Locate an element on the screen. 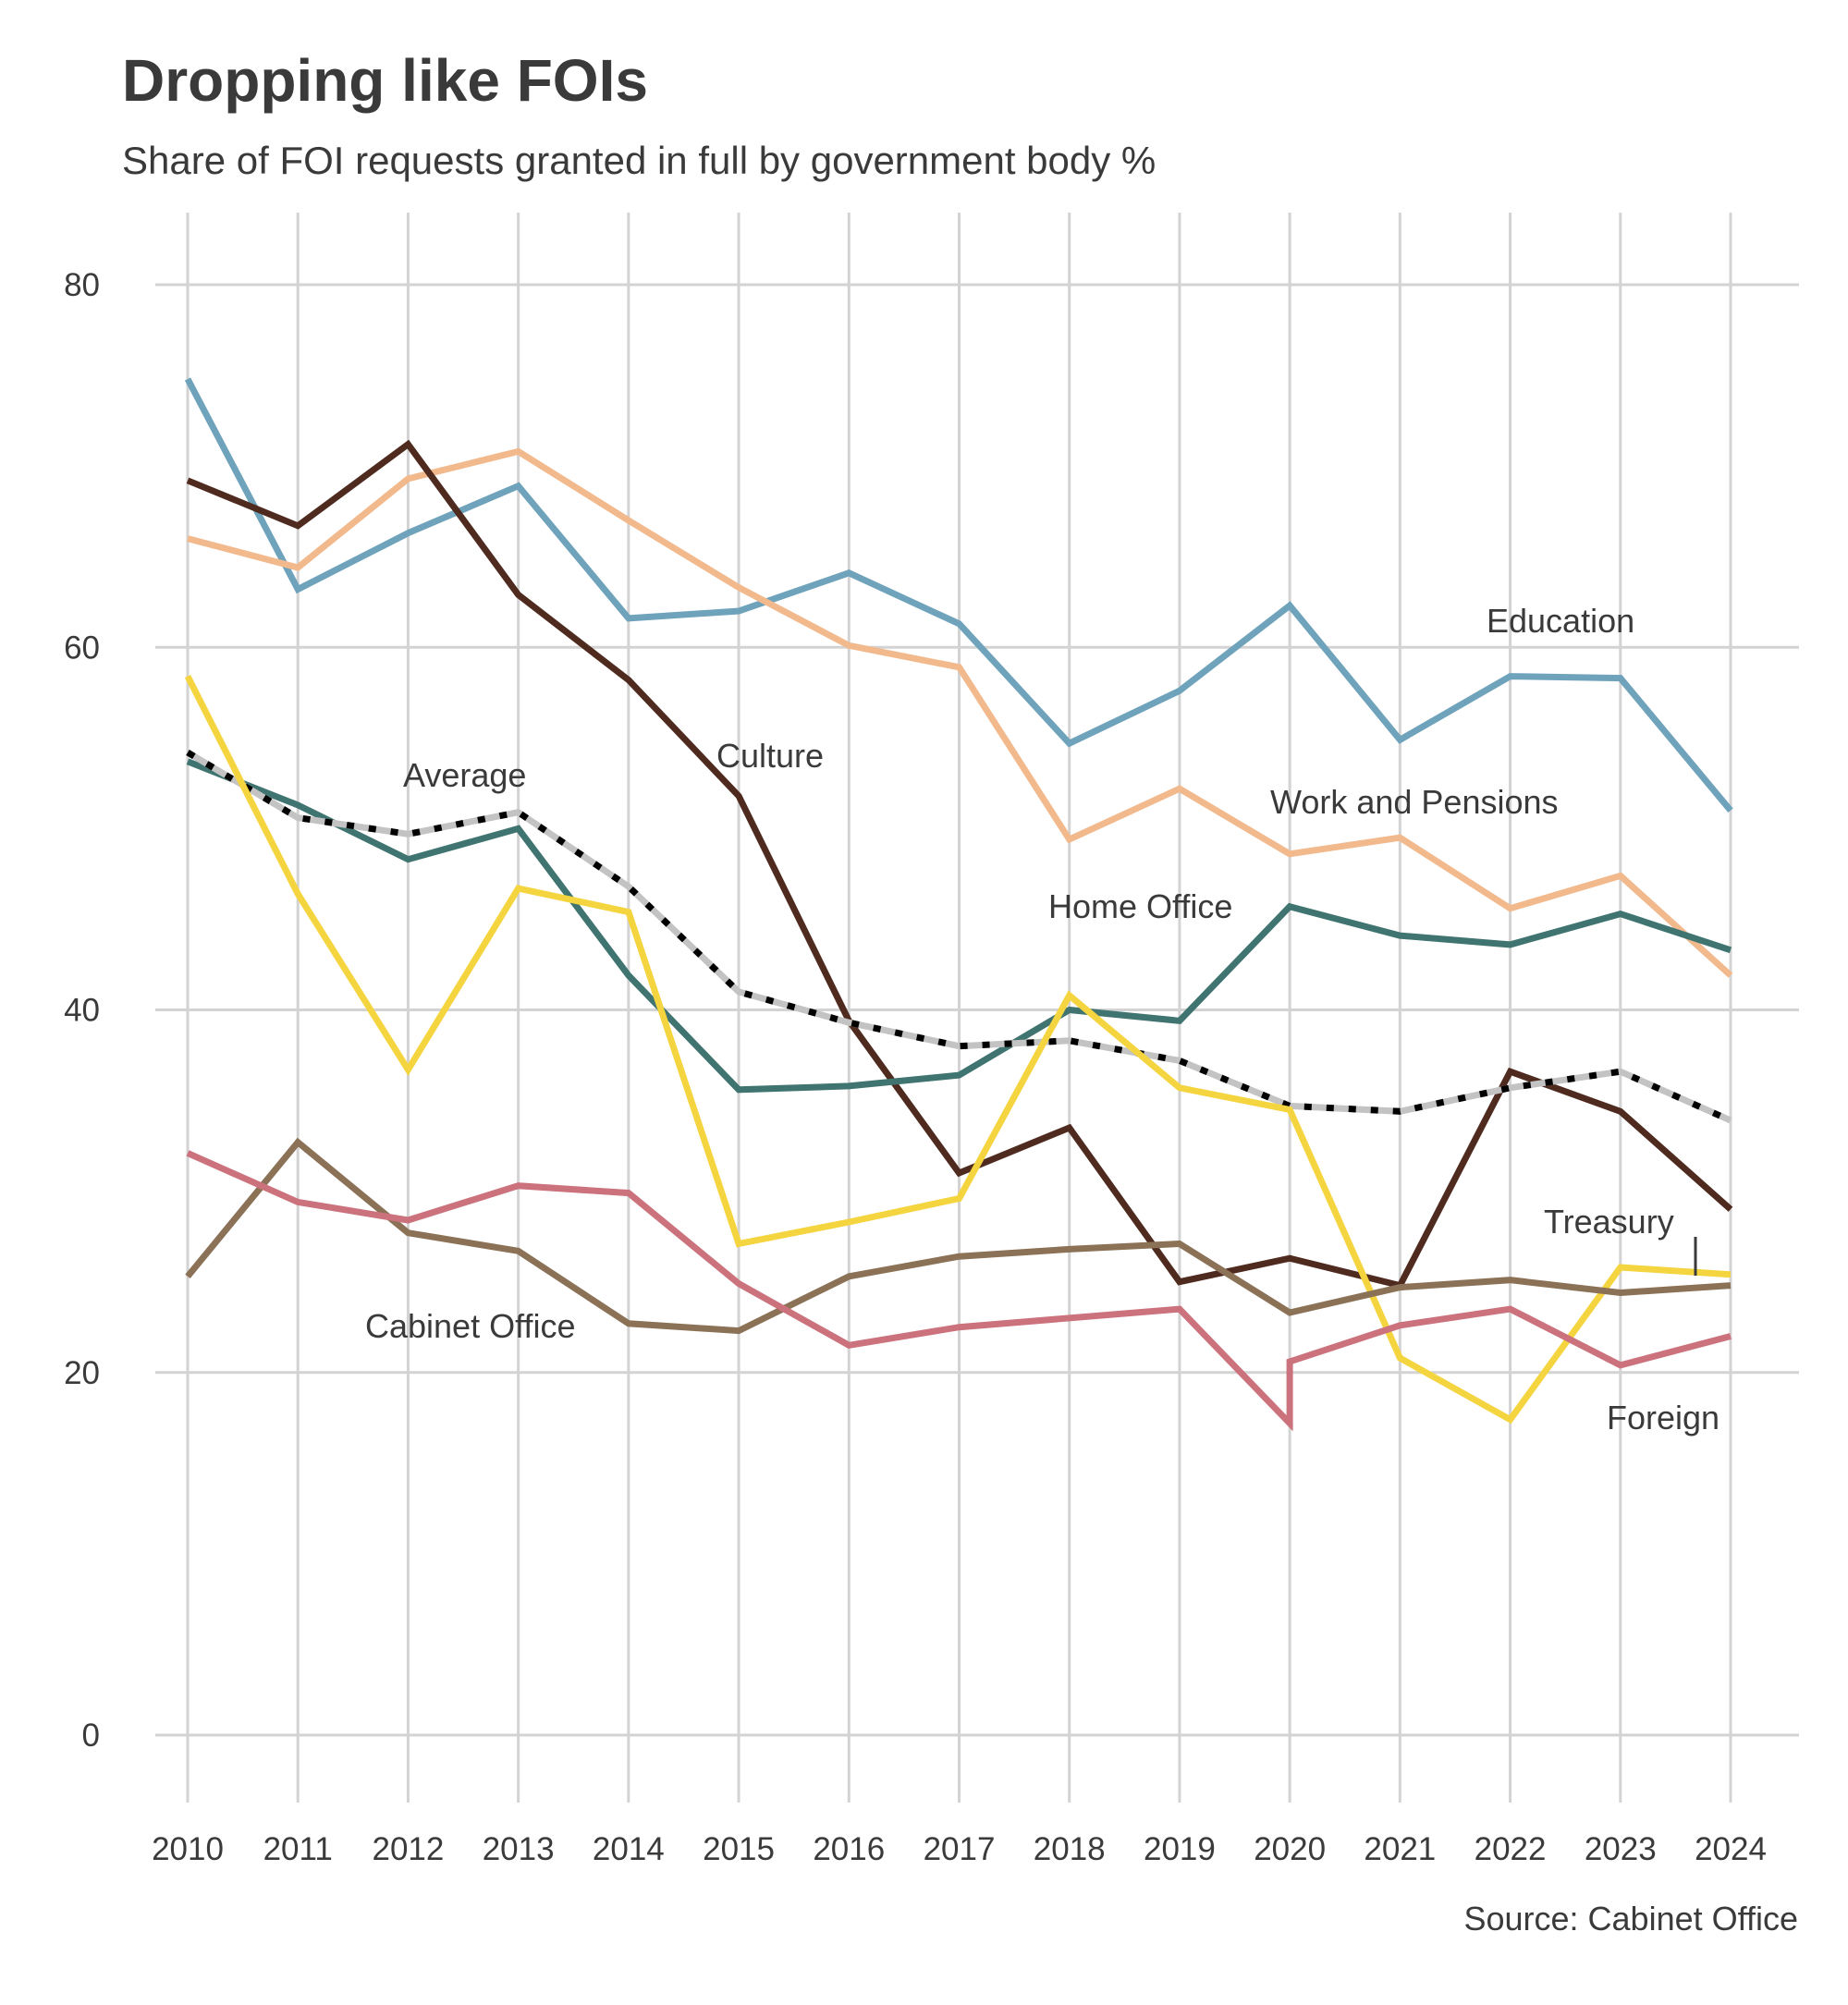 The image size is (1848, 2005). source-note: Source: Cabinet Office is located at coordinates (1630, 1919).